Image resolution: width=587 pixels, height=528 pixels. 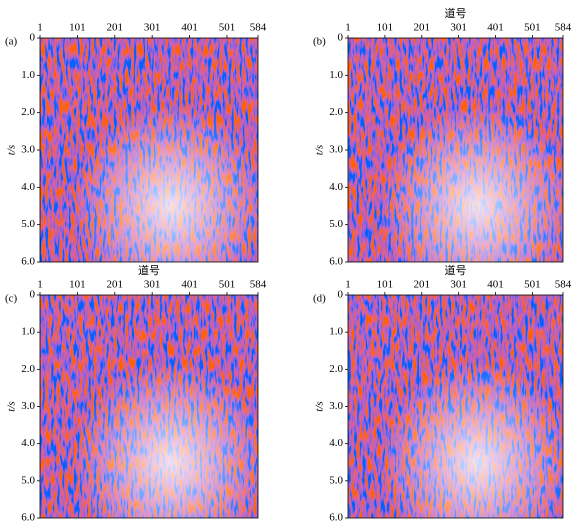 What do you see at coordinates (319, 299) in the screenshot?
I see `panel-label: (d)` at bounding box center [319, 299].